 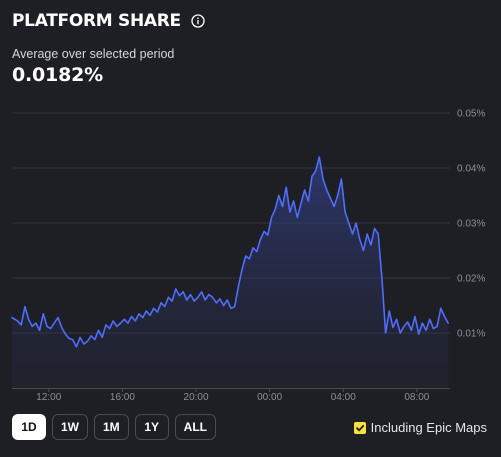 What do you see at coordinates (343, 396) in the screenshot?
I see `x-tick-label: 04:00` at bounding box center [343, 396].